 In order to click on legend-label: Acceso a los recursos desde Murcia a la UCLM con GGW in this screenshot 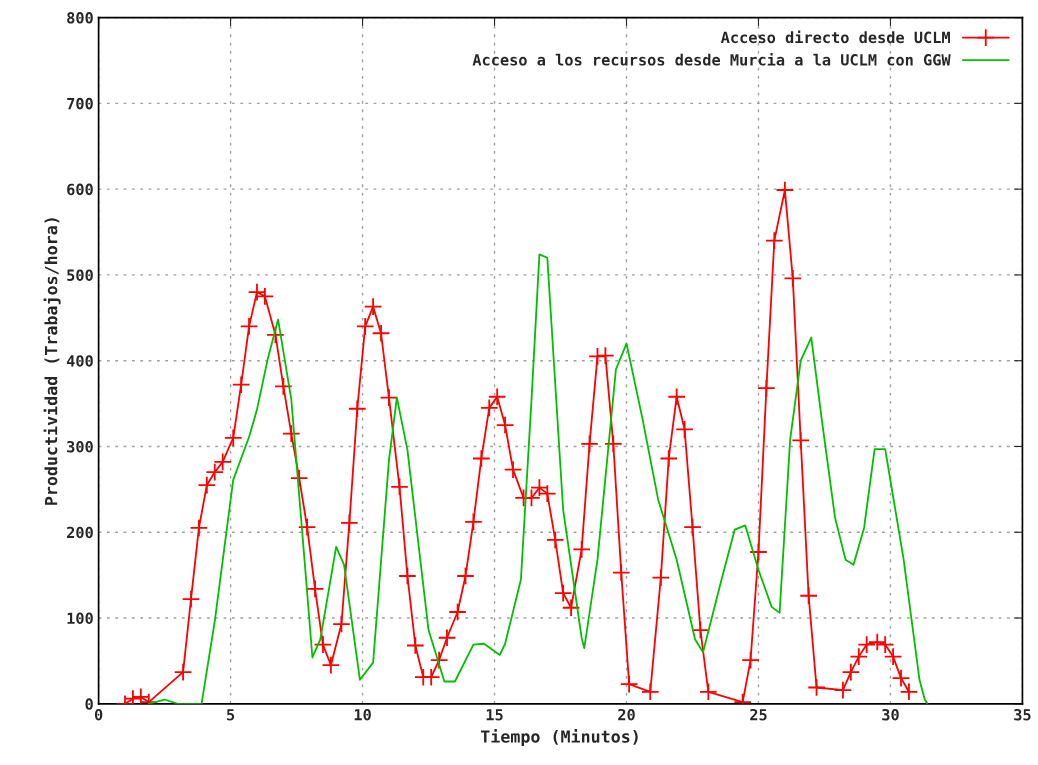, I will do `click(711, 59)`.